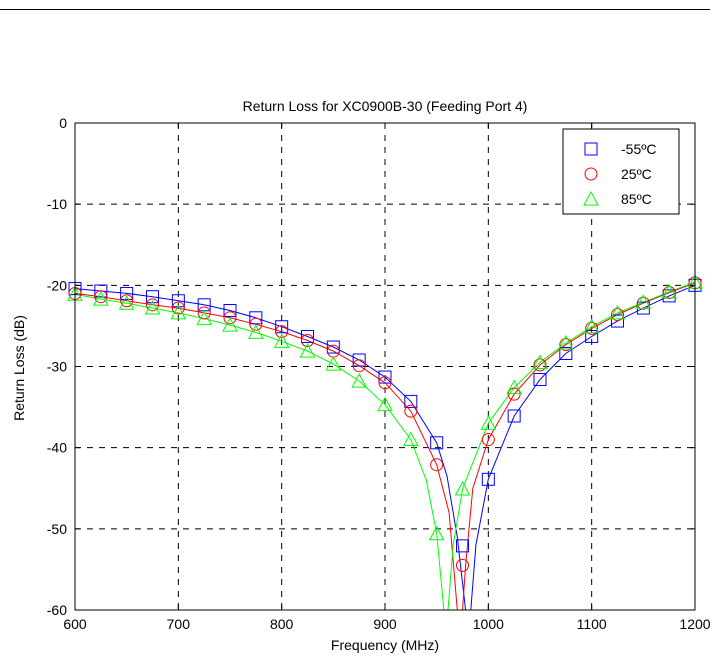 The image size is (710, 663). I want to click on legend: -55ºC 25ºC 85ºC, so click(621, 171).